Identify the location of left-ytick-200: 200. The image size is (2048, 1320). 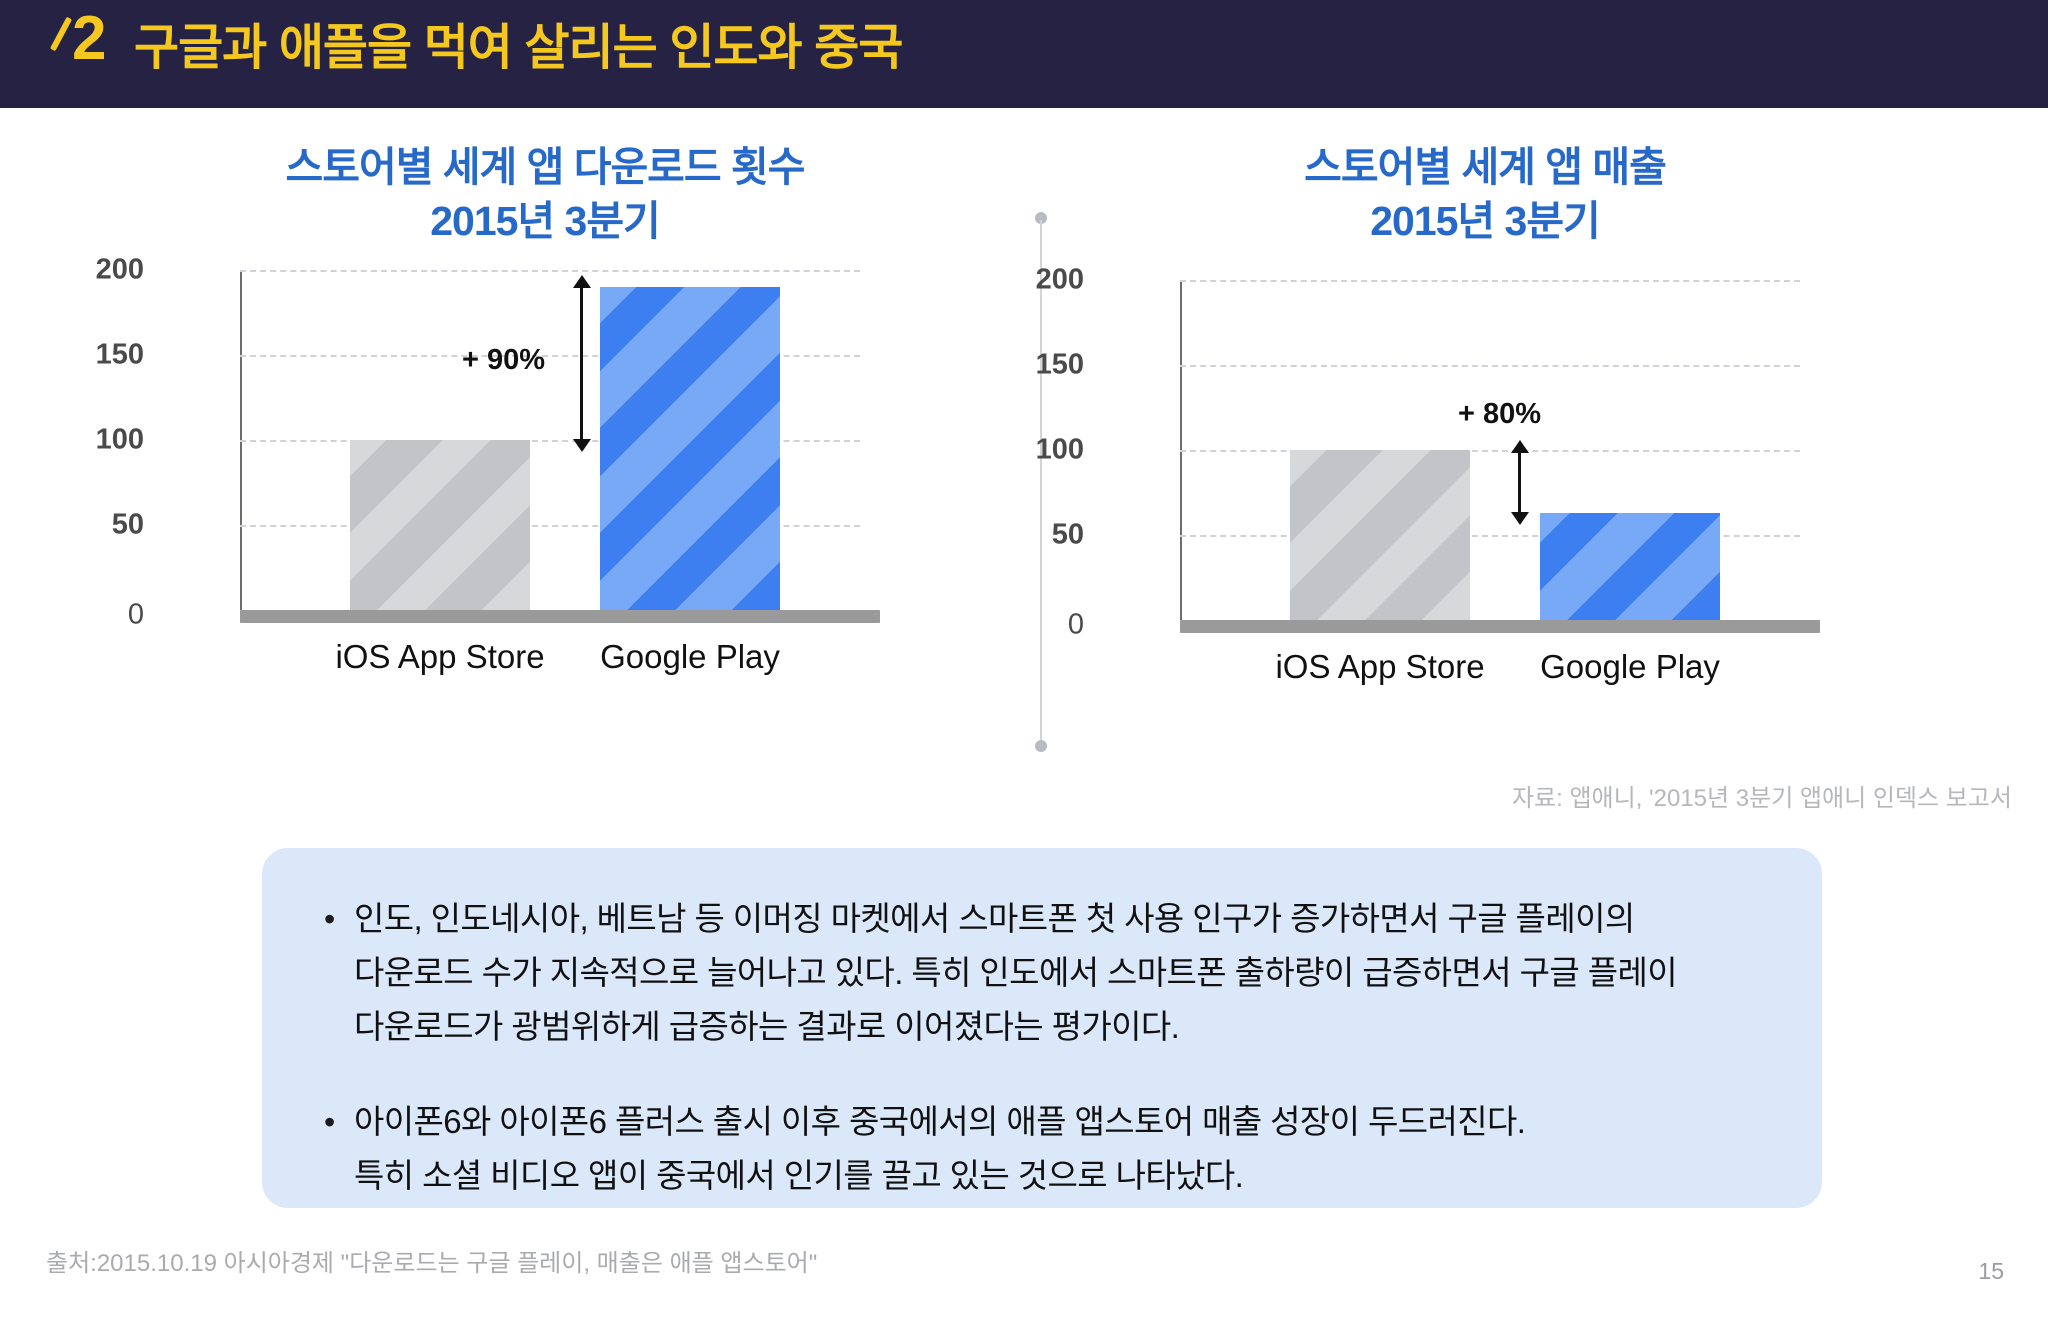
(119, 269).